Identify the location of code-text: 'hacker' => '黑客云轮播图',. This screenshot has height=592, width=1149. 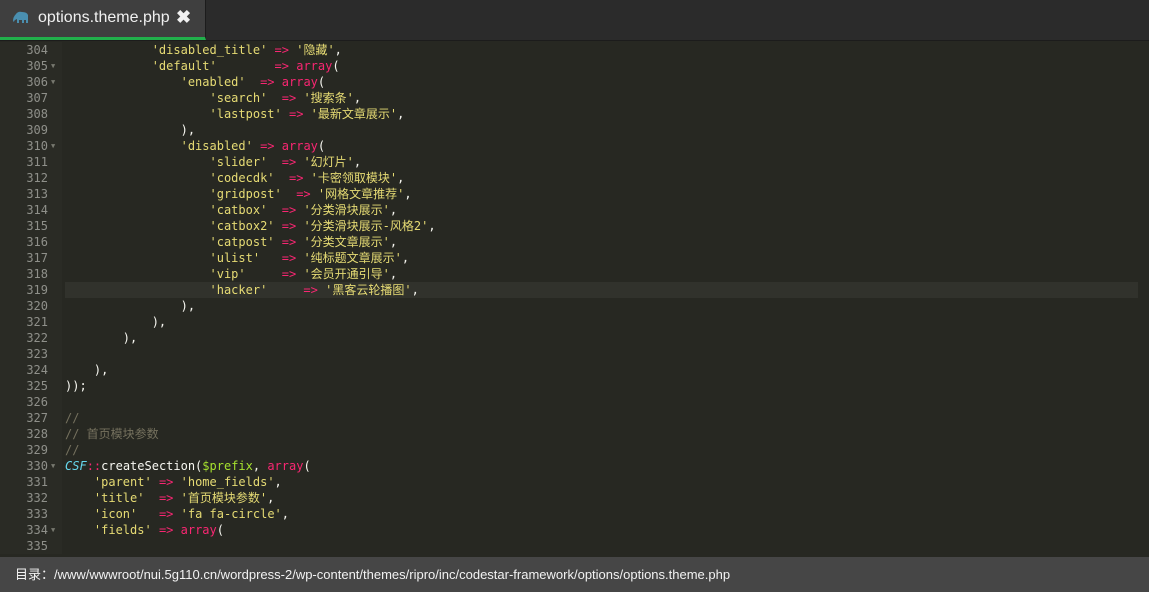
(601, 290).